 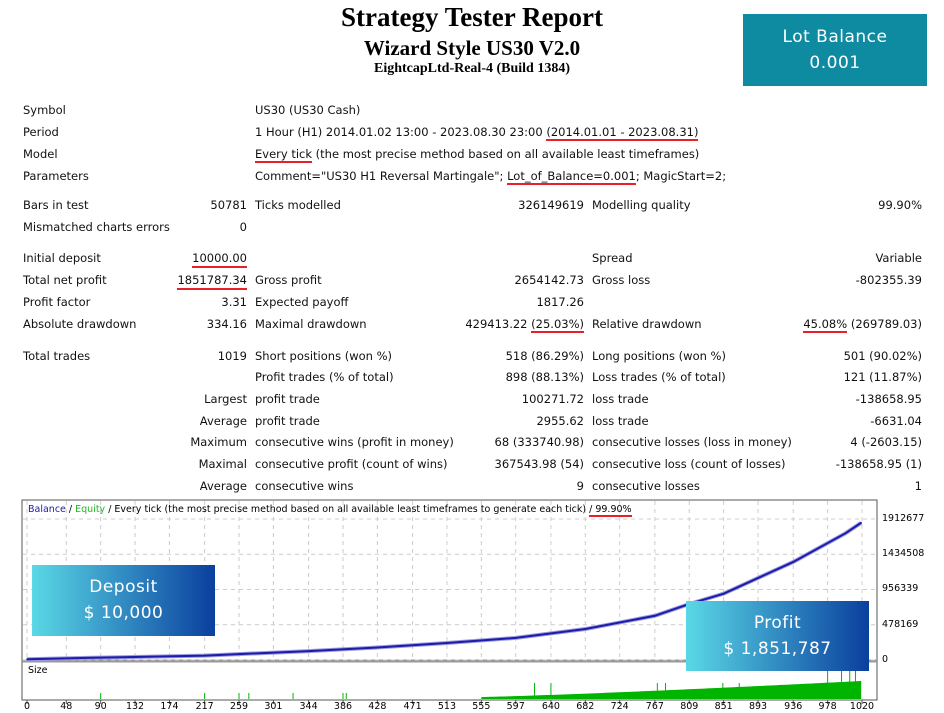 I want to click on stat-ad: 334.16, so click(x=226, y=324).